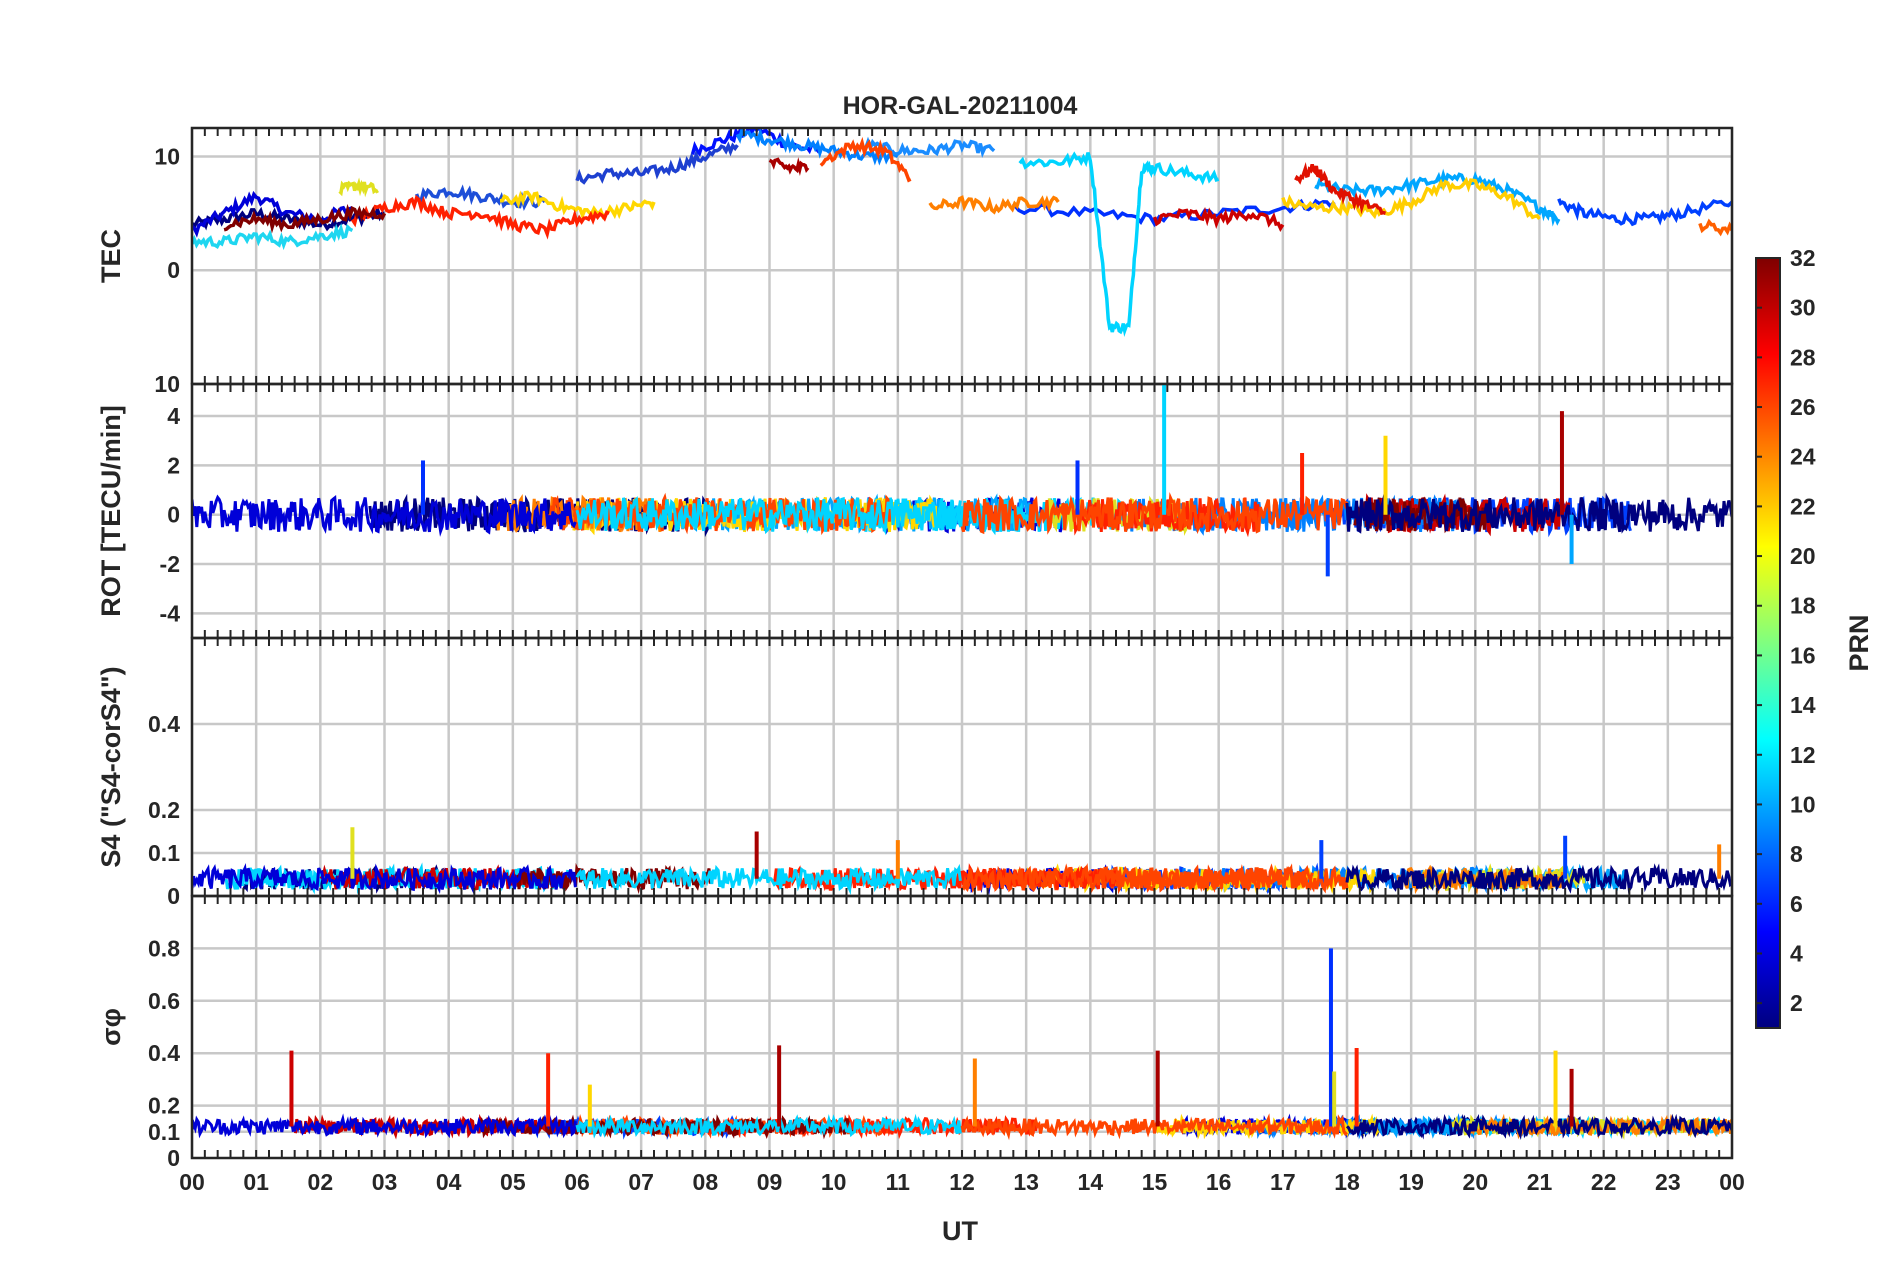 This screenshot has width=1902, height=1277. Describe the element at coordinates (1803, 755) in the screenshot. I see `colorbar-tick-label: 12` at that location.